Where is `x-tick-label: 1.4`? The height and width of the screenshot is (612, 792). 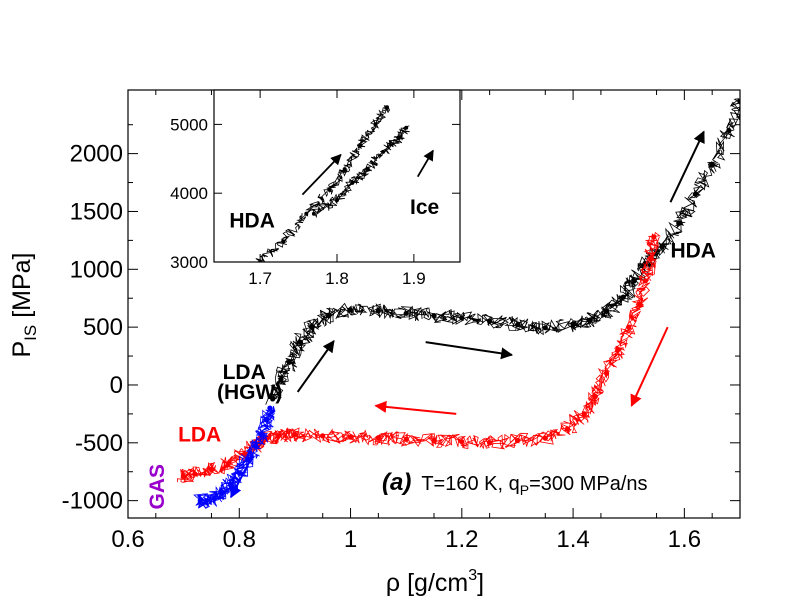
x-tick-label: 1.4 is located at coordinates (572, 539).